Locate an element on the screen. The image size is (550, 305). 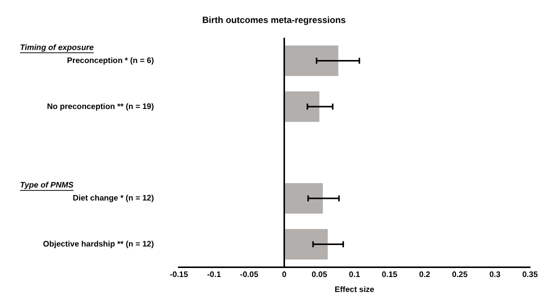
y-tick-label: No preconception ** (n = 19) is located at coordinates (100, 106).